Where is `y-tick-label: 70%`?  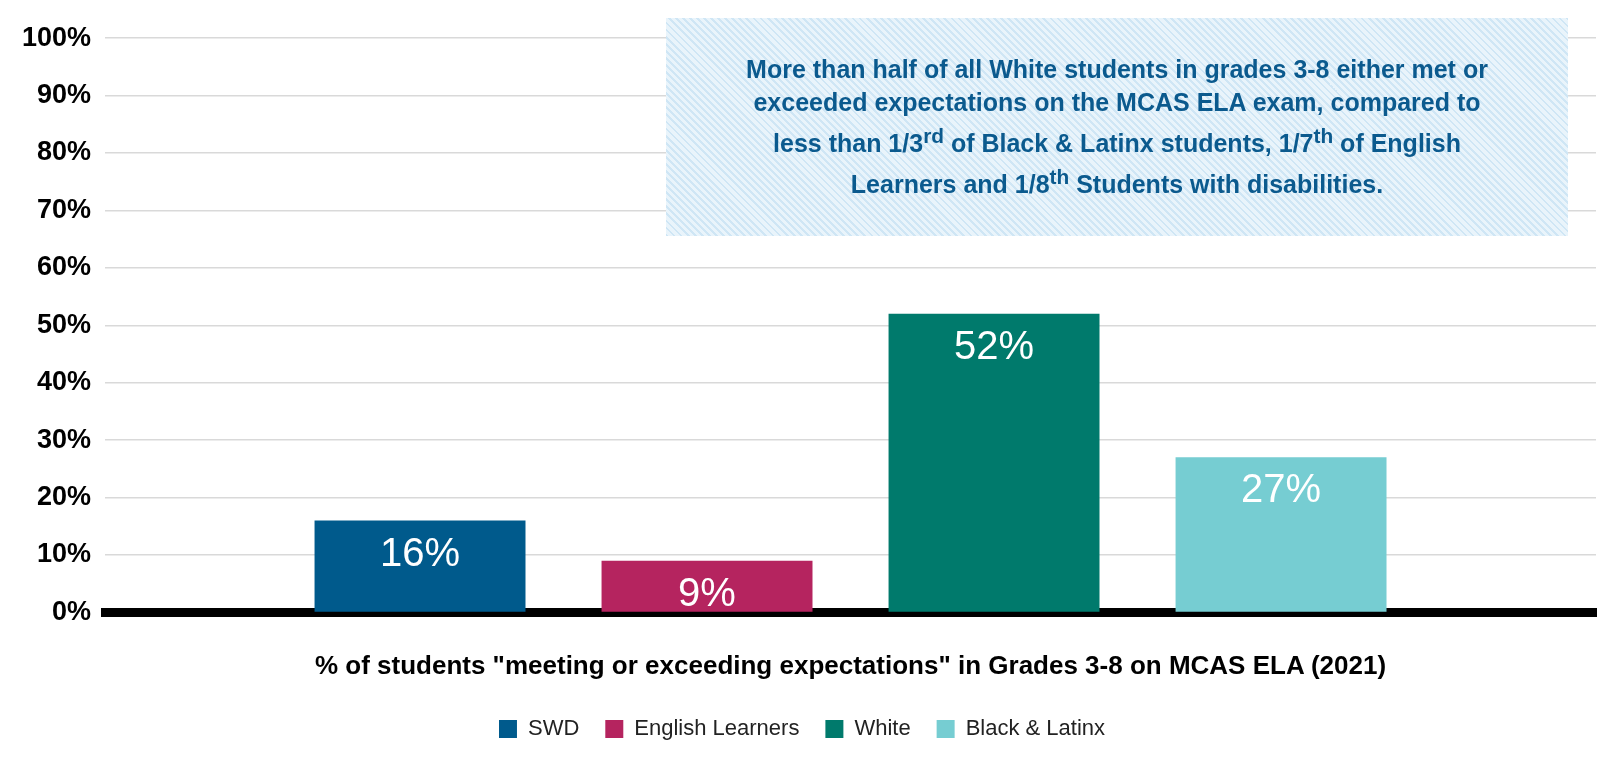
y-tick-label: 70% is located at coordinates (64, 208).